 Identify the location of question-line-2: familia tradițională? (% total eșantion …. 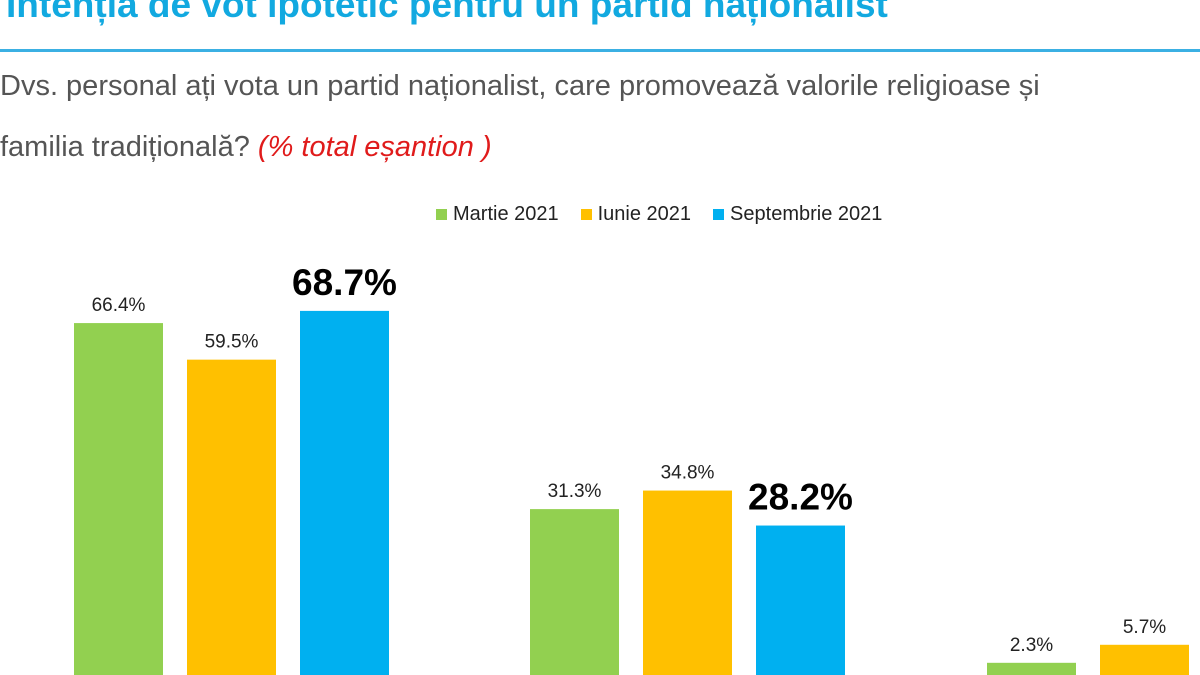
(246, 147).